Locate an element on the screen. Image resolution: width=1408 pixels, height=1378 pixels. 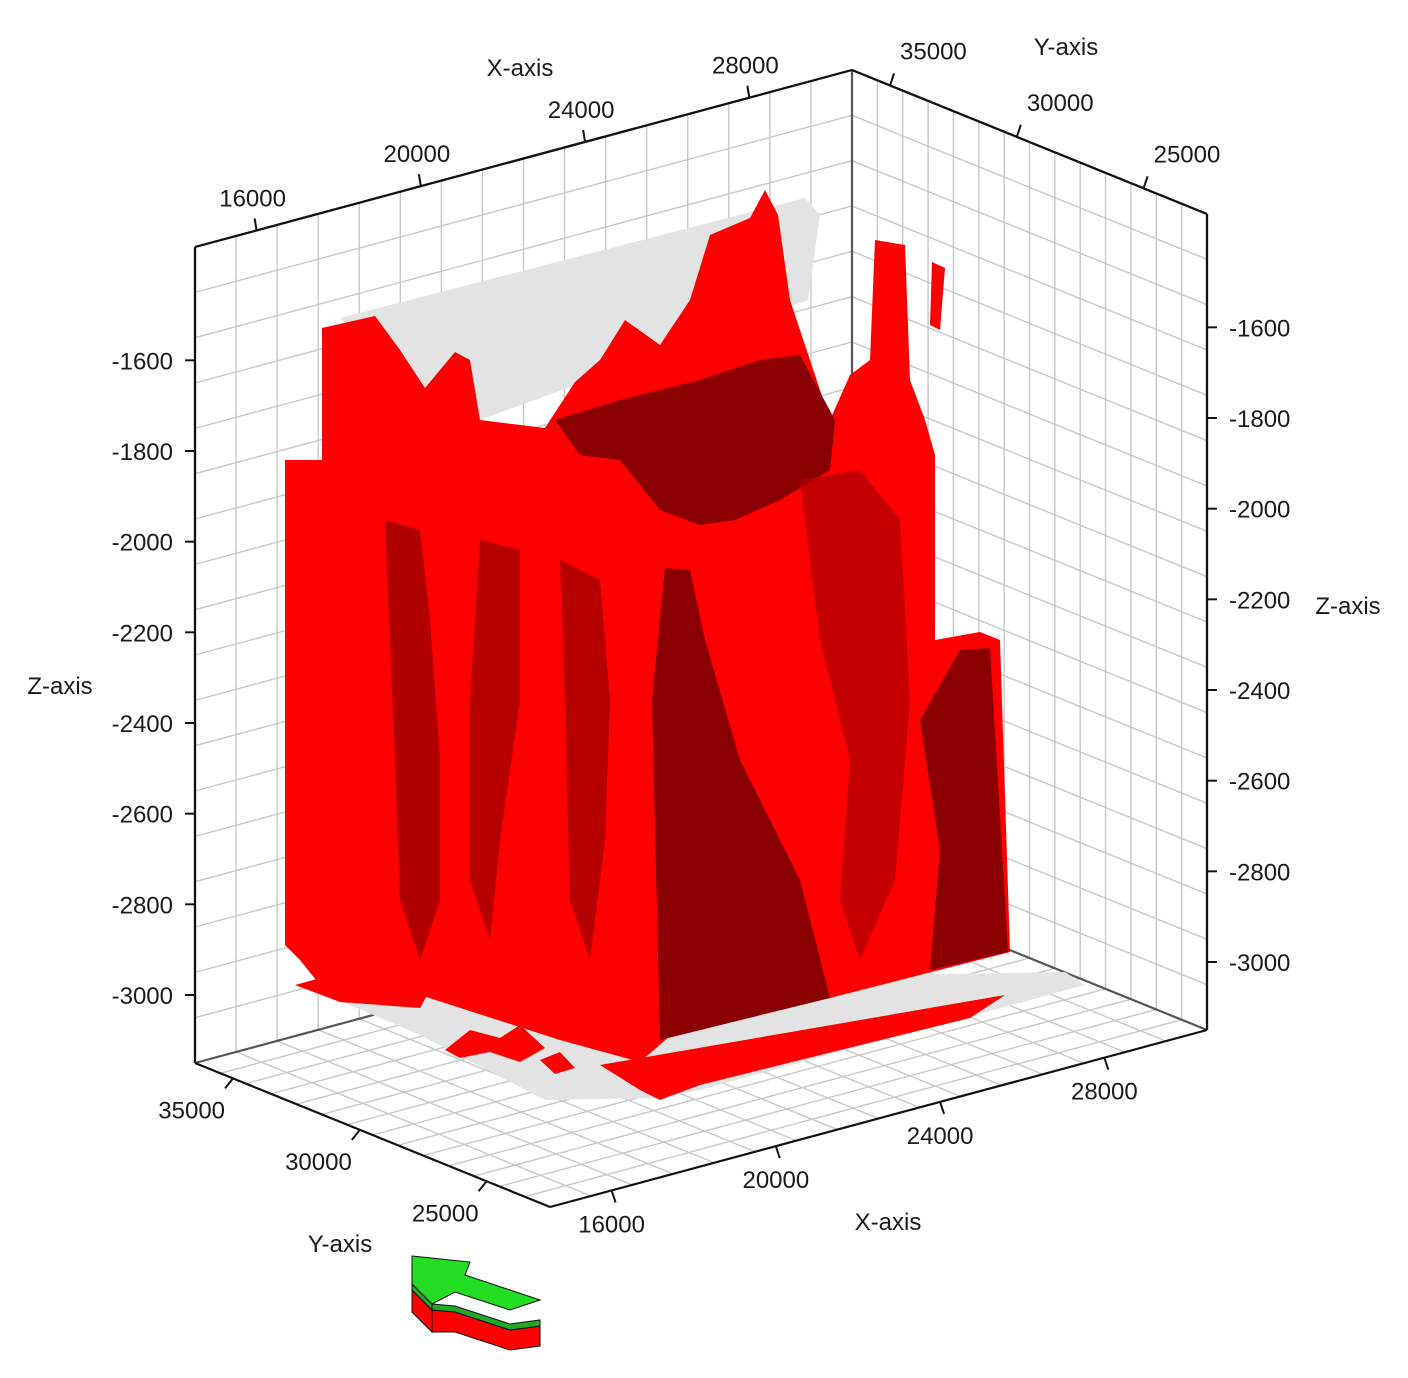
x-tick-bottom: 20000 is located at coordinates (775, 1180).